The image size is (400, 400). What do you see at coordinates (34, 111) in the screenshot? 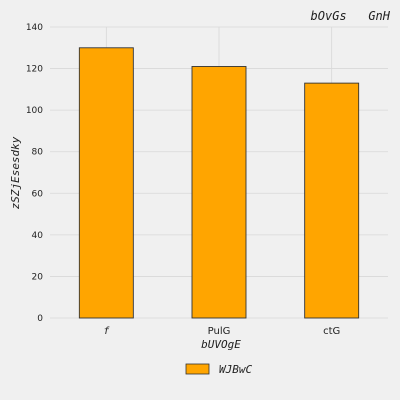
I see `y-tick-label: 100` at bounding box center [34, 111].